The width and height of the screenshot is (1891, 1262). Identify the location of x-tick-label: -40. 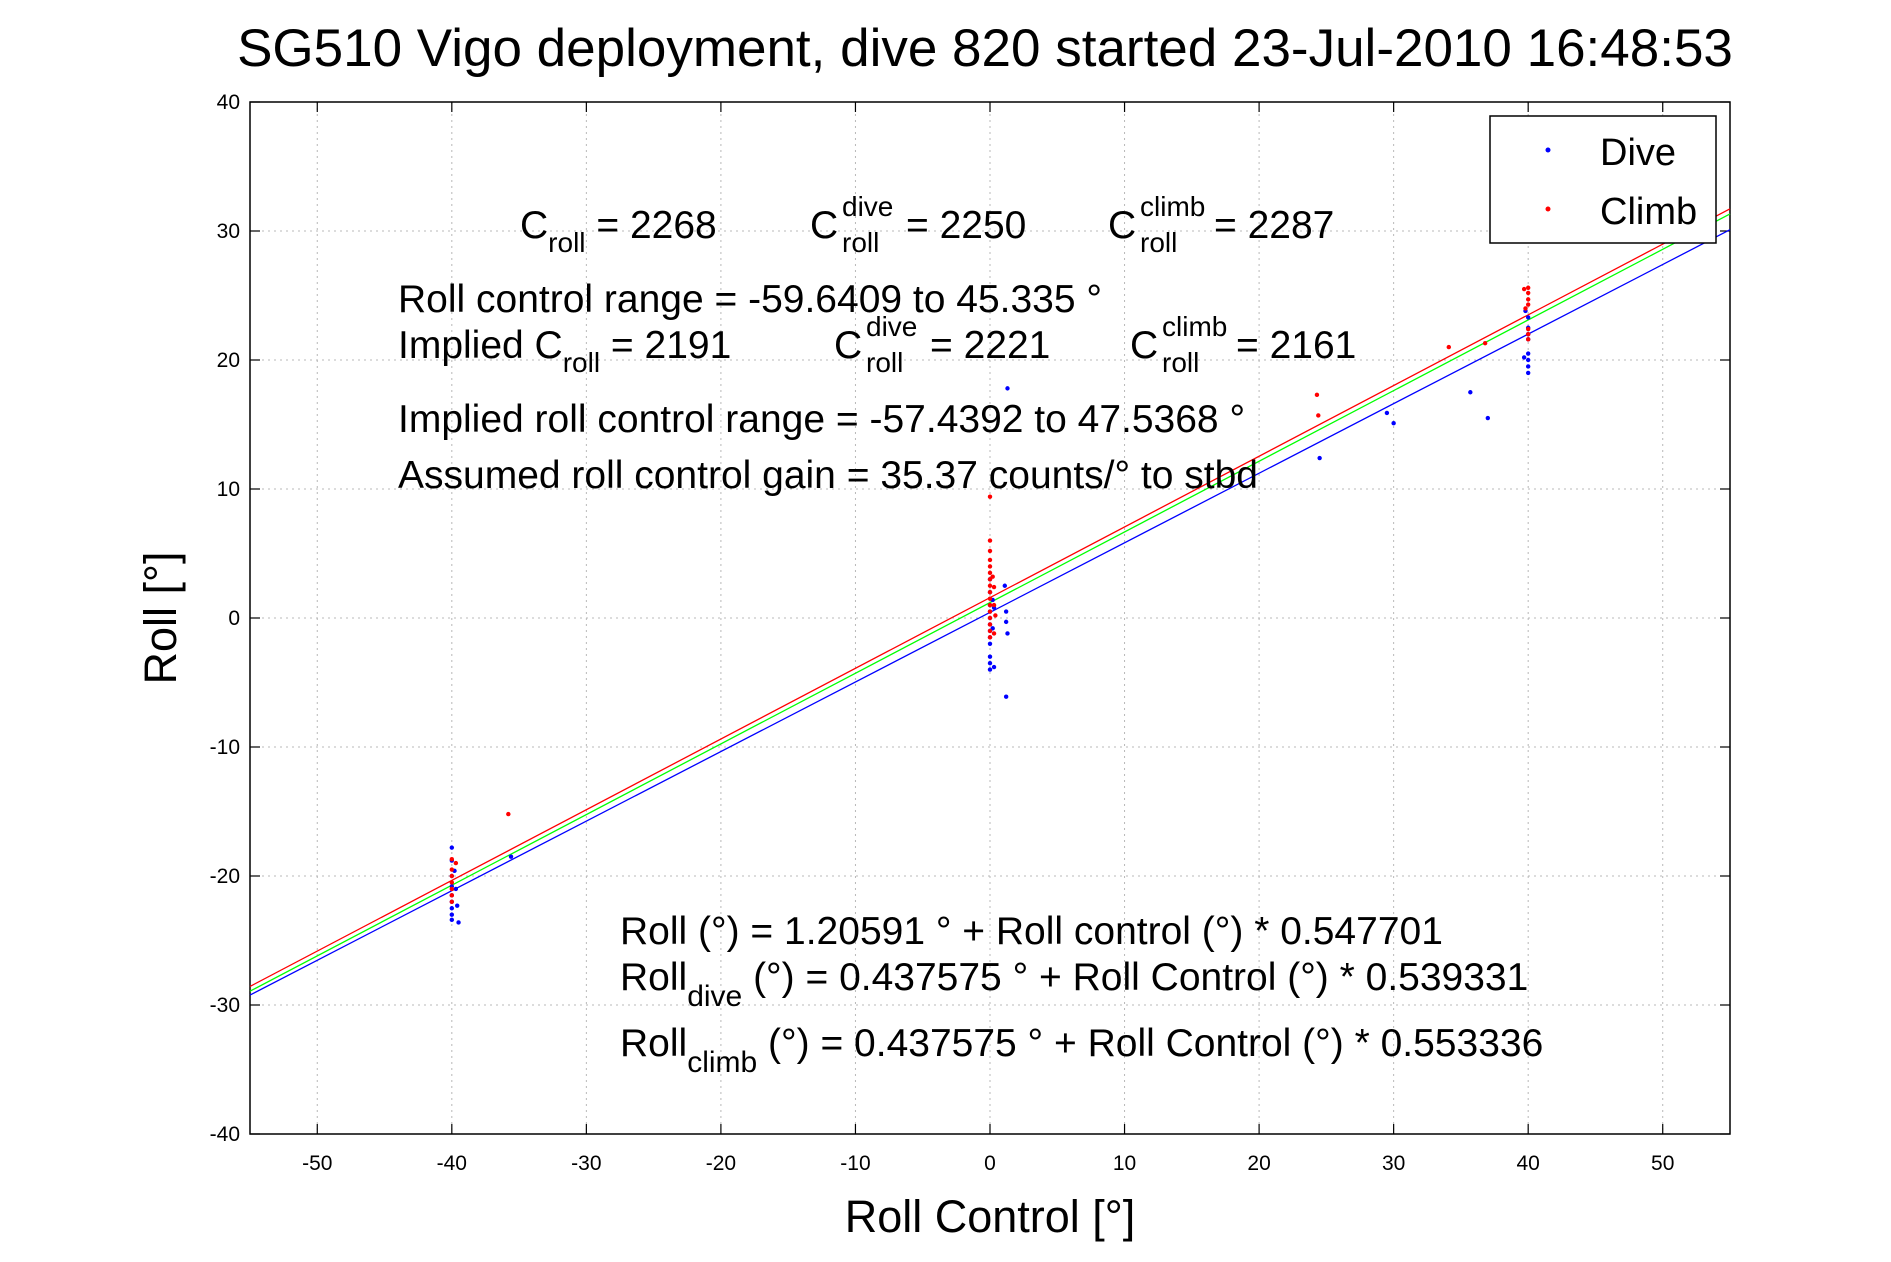
(452, 1163).